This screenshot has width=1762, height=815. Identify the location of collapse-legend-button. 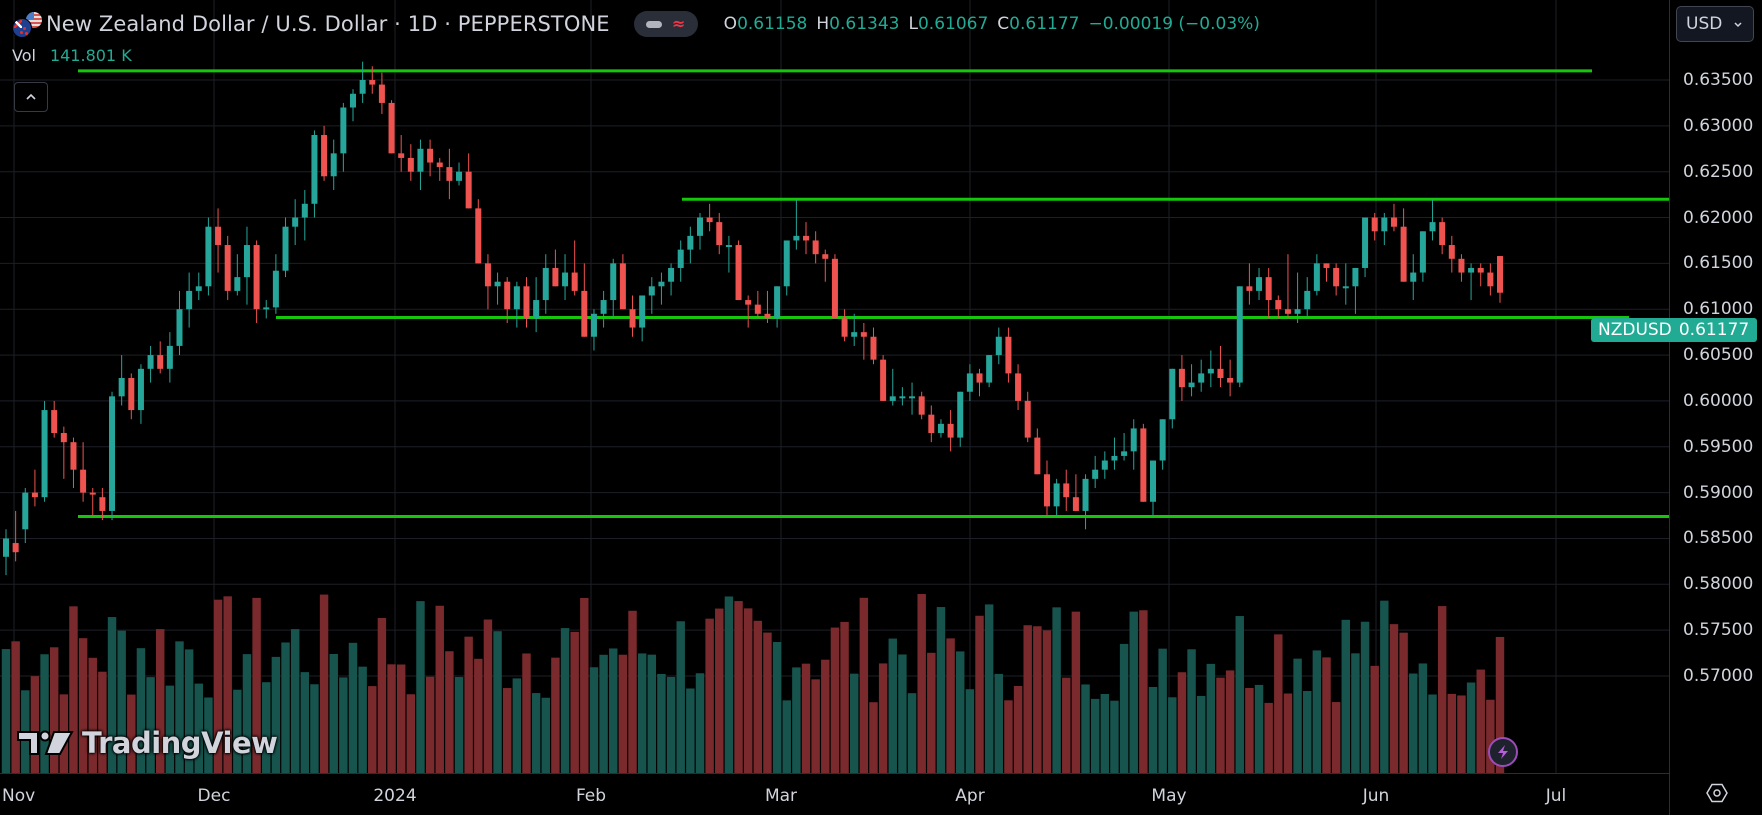
(31, 97).